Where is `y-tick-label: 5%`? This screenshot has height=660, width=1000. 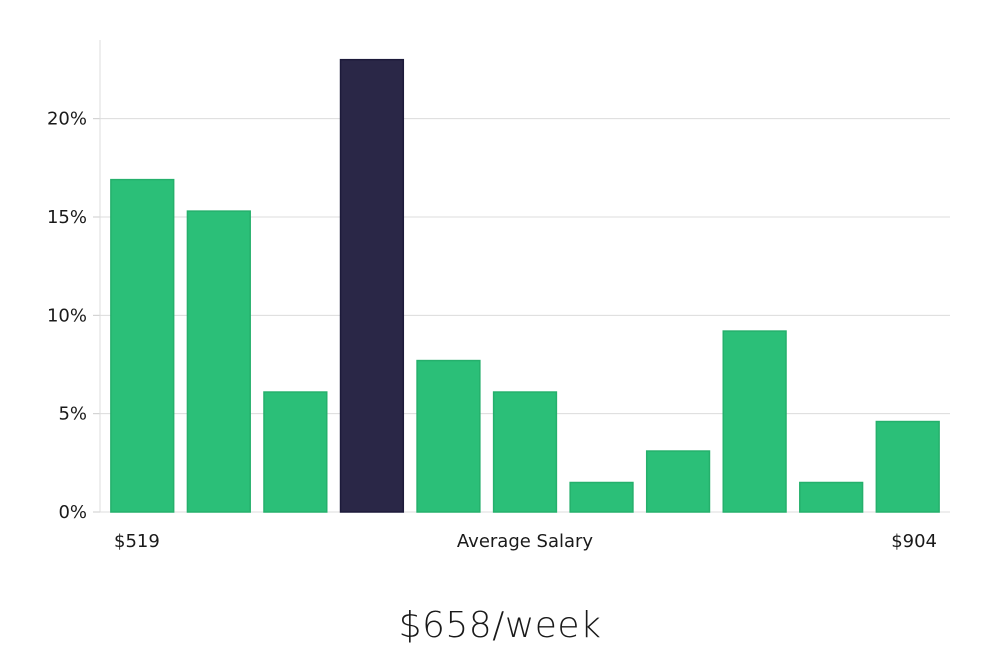
y-tick-label: 5% is located at coordinates (72, 414).